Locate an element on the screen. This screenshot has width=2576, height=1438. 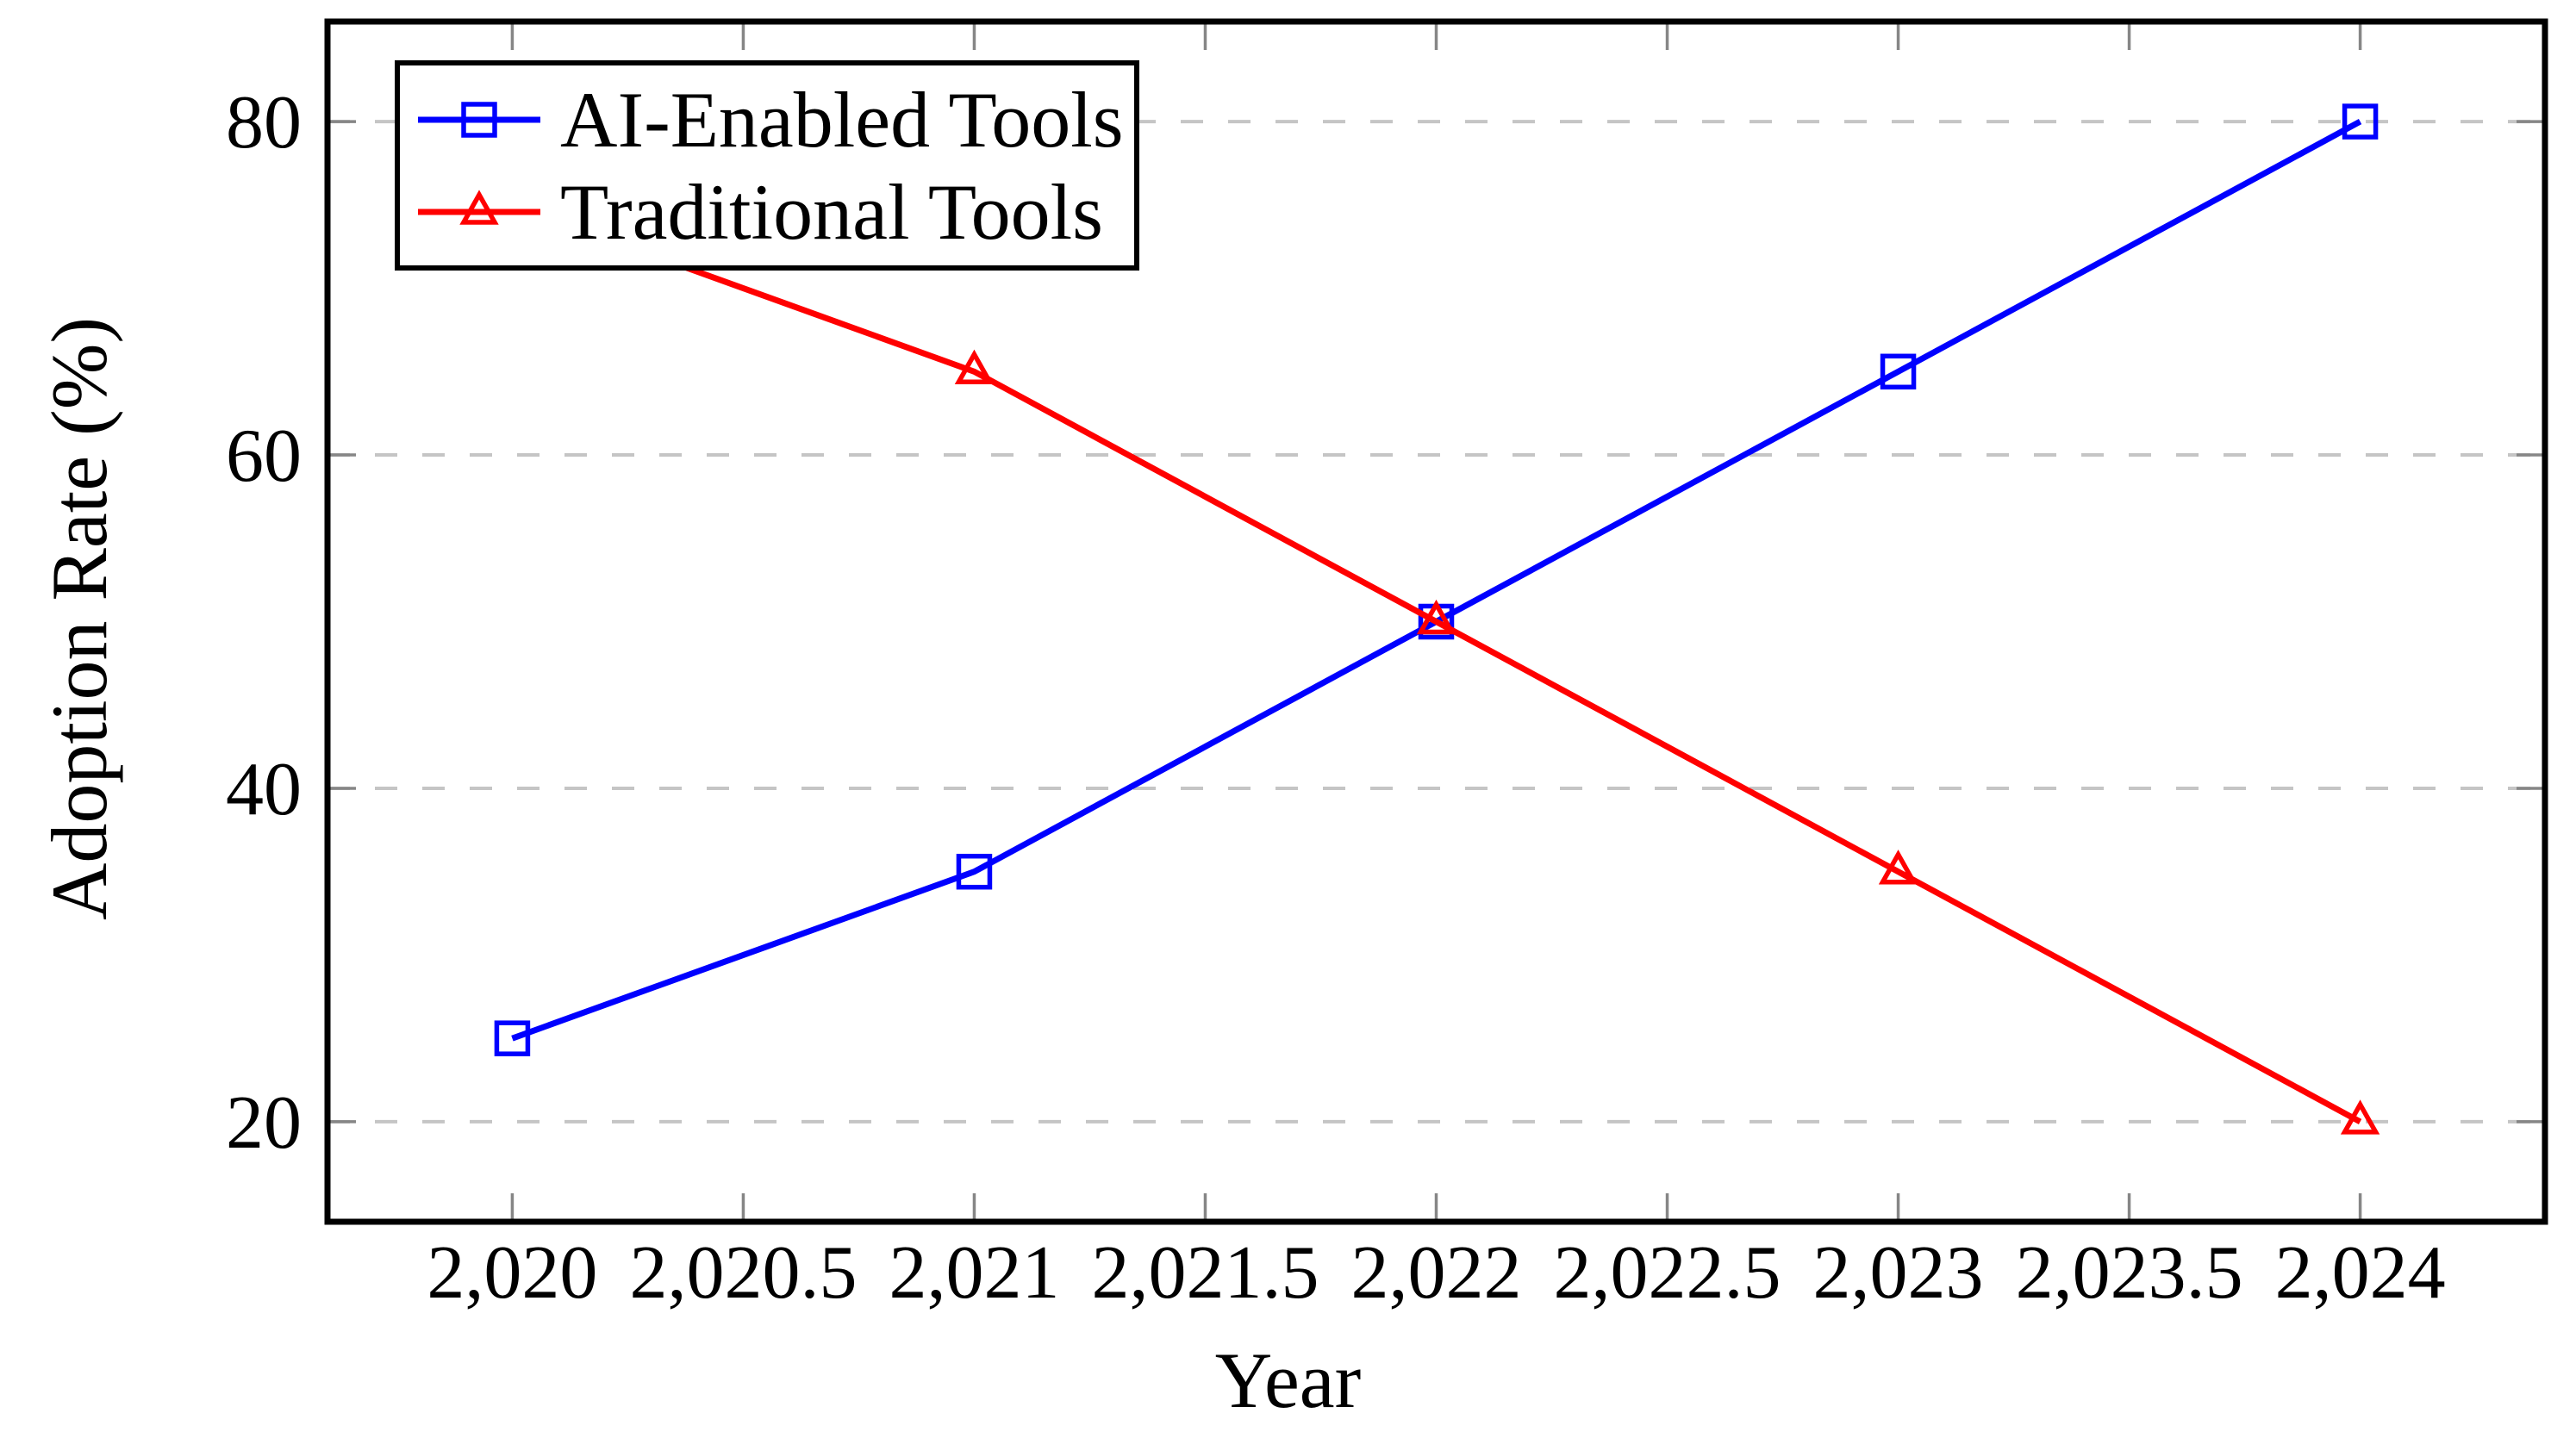
x-tick-label: 2,023 is located at coordinates (1898, 1273).